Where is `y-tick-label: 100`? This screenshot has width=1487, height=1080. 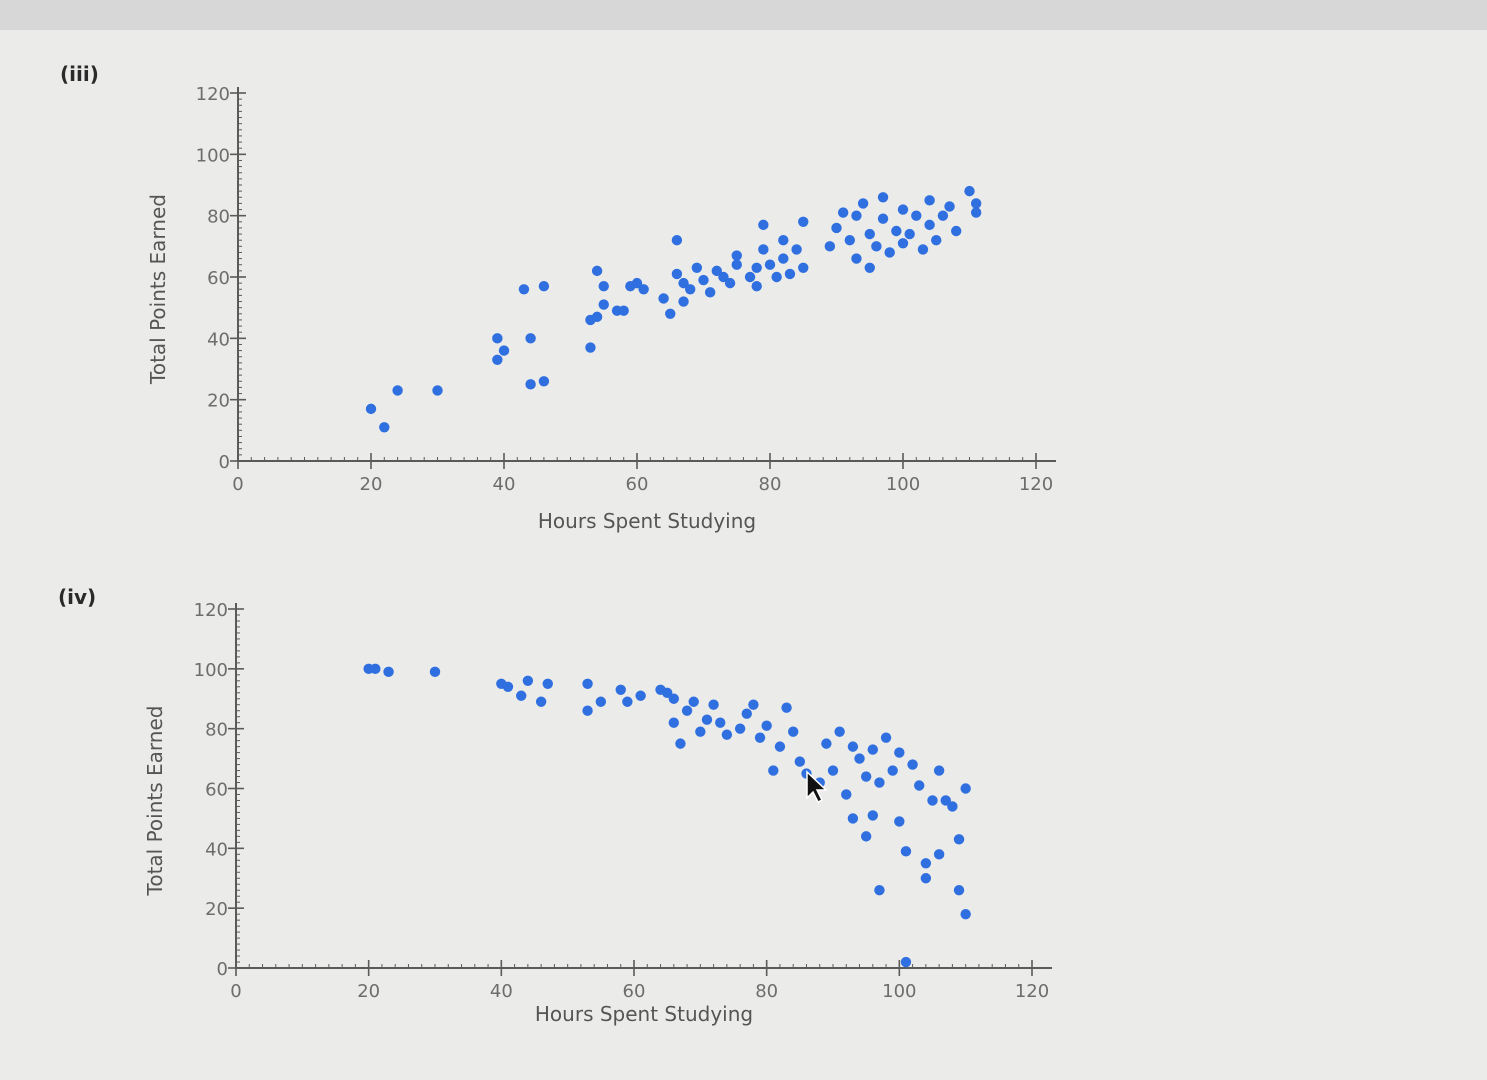 y-tick-label: 100 is located at coordinates (213, 155).